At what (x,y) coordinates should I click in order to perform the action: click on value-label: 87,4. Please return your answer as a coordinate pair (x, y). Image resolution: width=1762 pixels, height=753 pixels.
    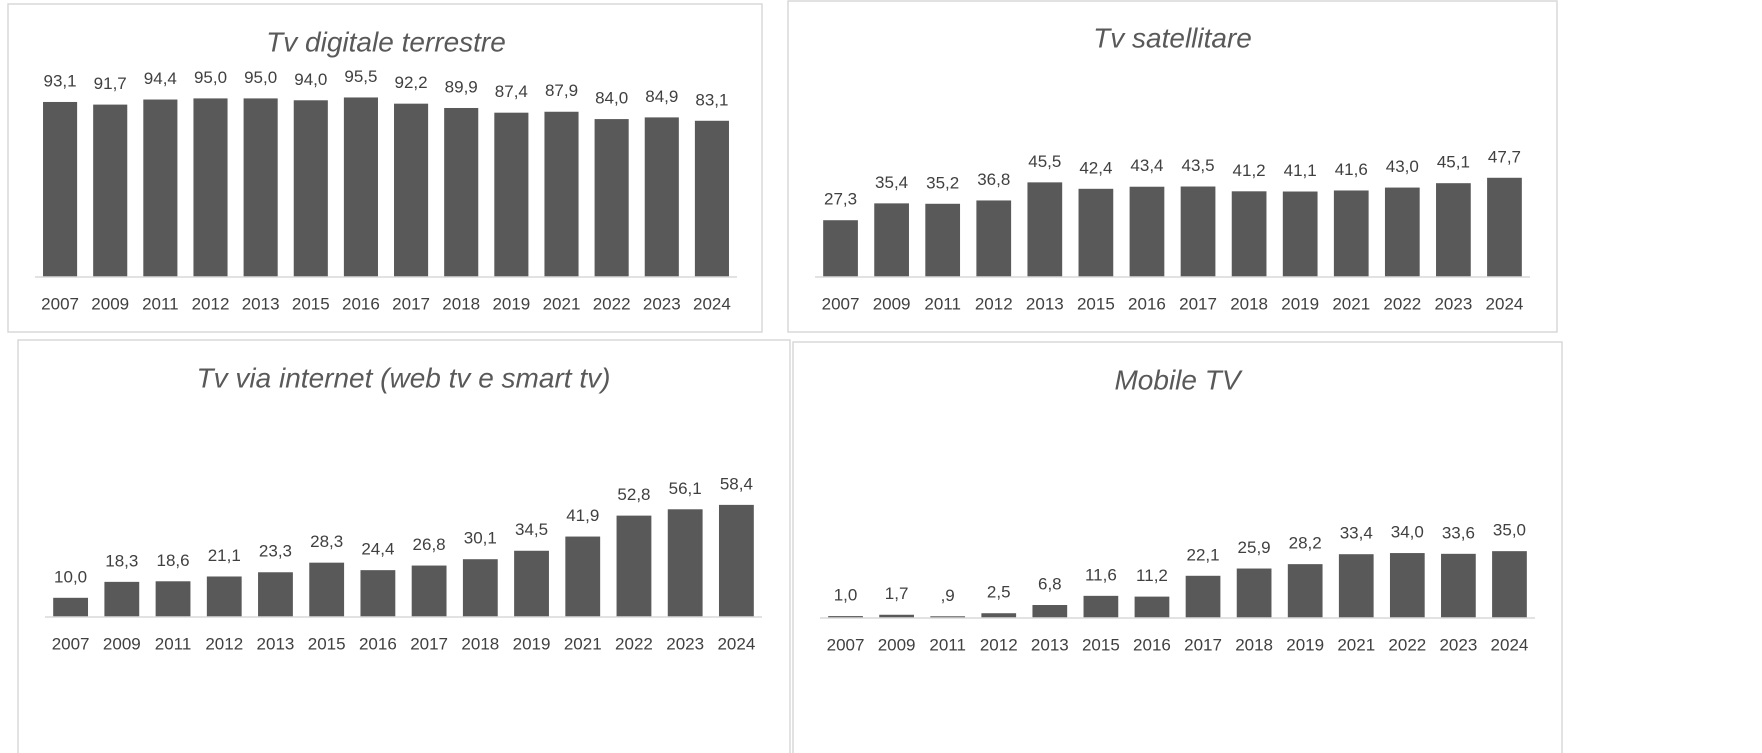
    Looking at the image, I should click on (511, 91).